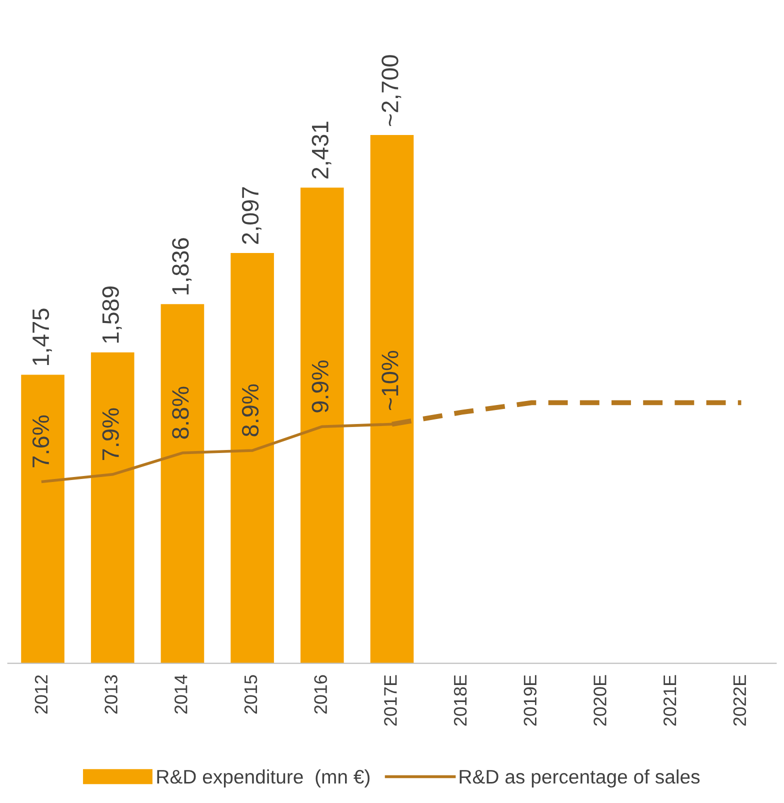 The image size is (784, 803). Describe the element at coordinates (250, 410) in the screenshot. I see `data-label: 8.9%` at that location.